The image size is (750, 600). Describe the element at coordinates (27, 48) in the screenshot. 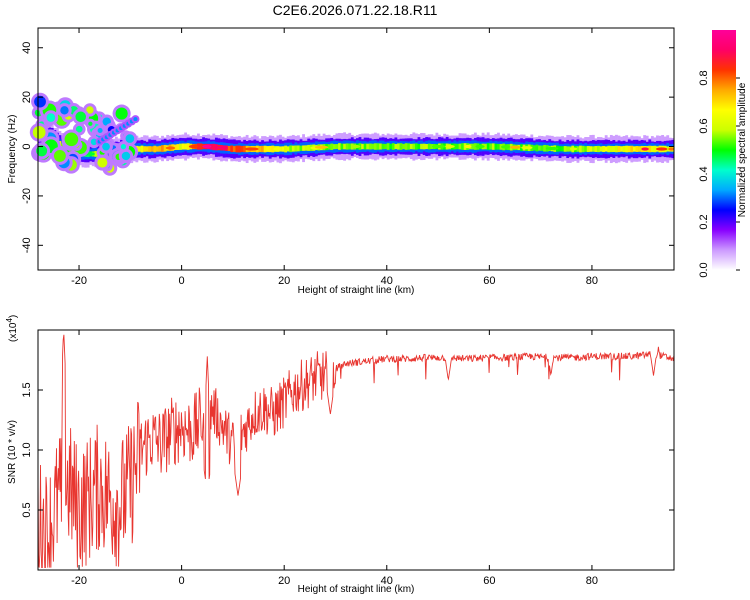

I see `spectrogram-y-tick-label: 40` at that location.